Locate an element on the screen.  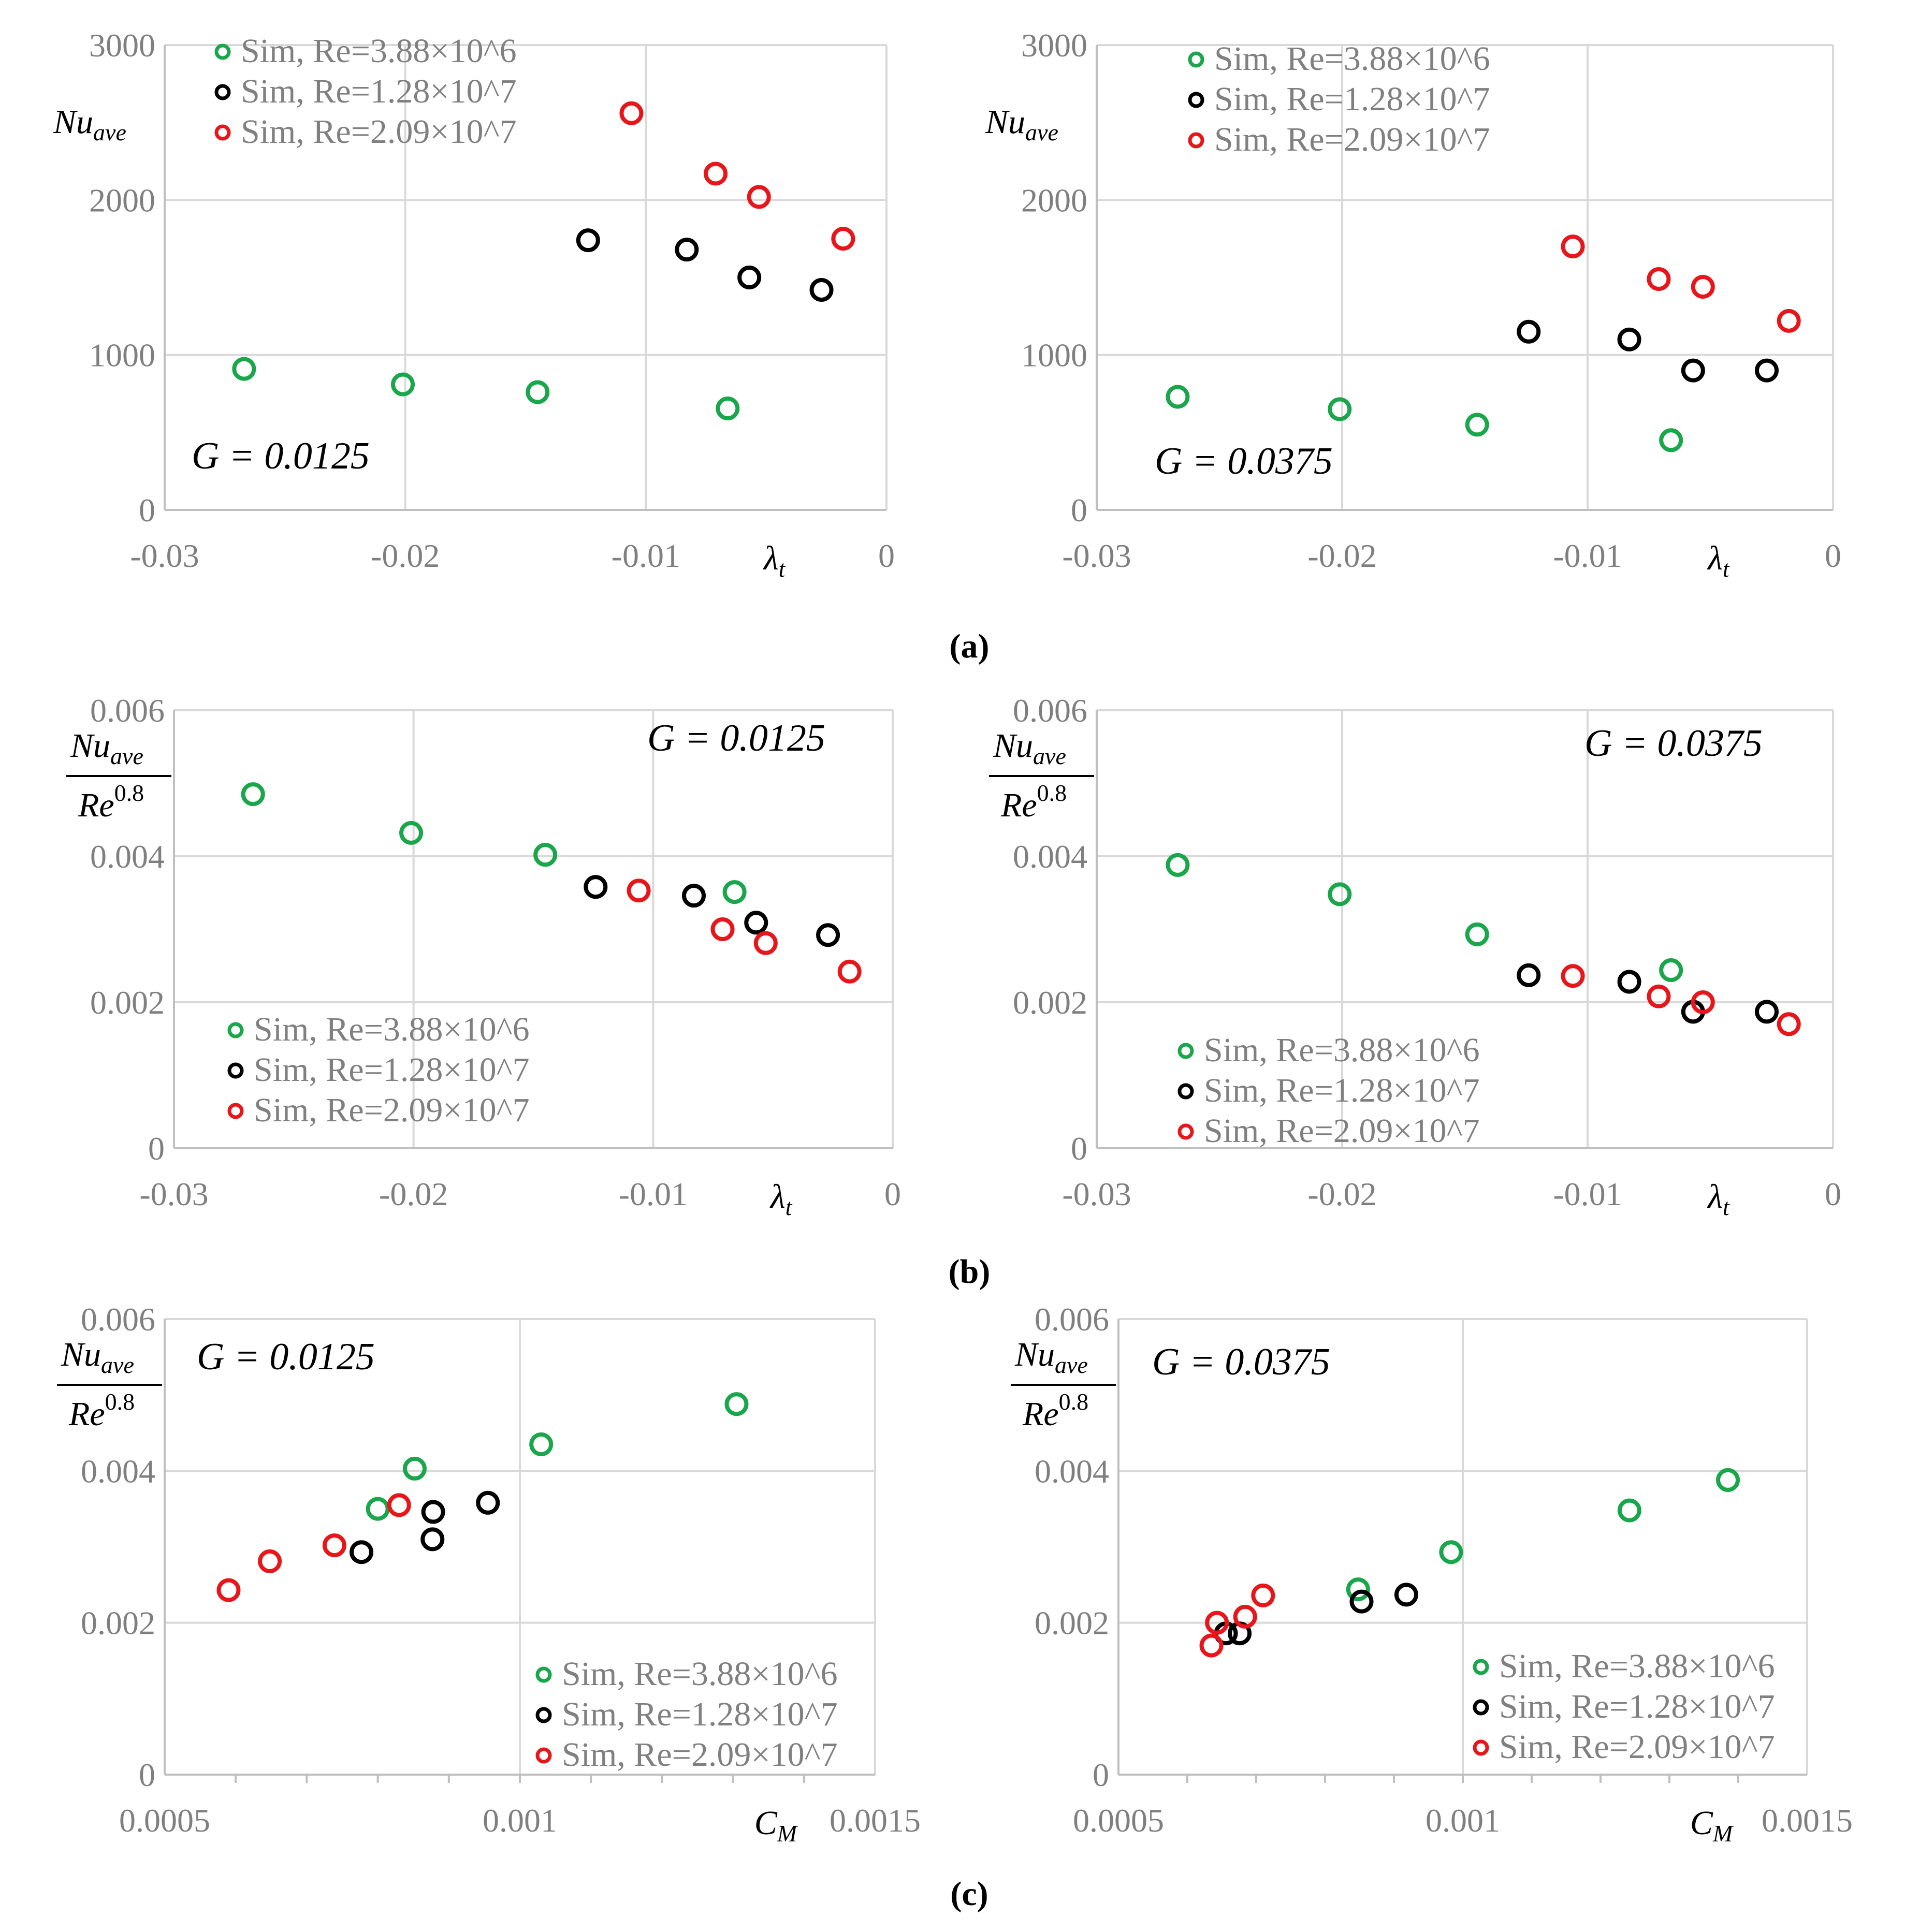
x-tick-label: 0.001 is located at coordinates (520, 1820).